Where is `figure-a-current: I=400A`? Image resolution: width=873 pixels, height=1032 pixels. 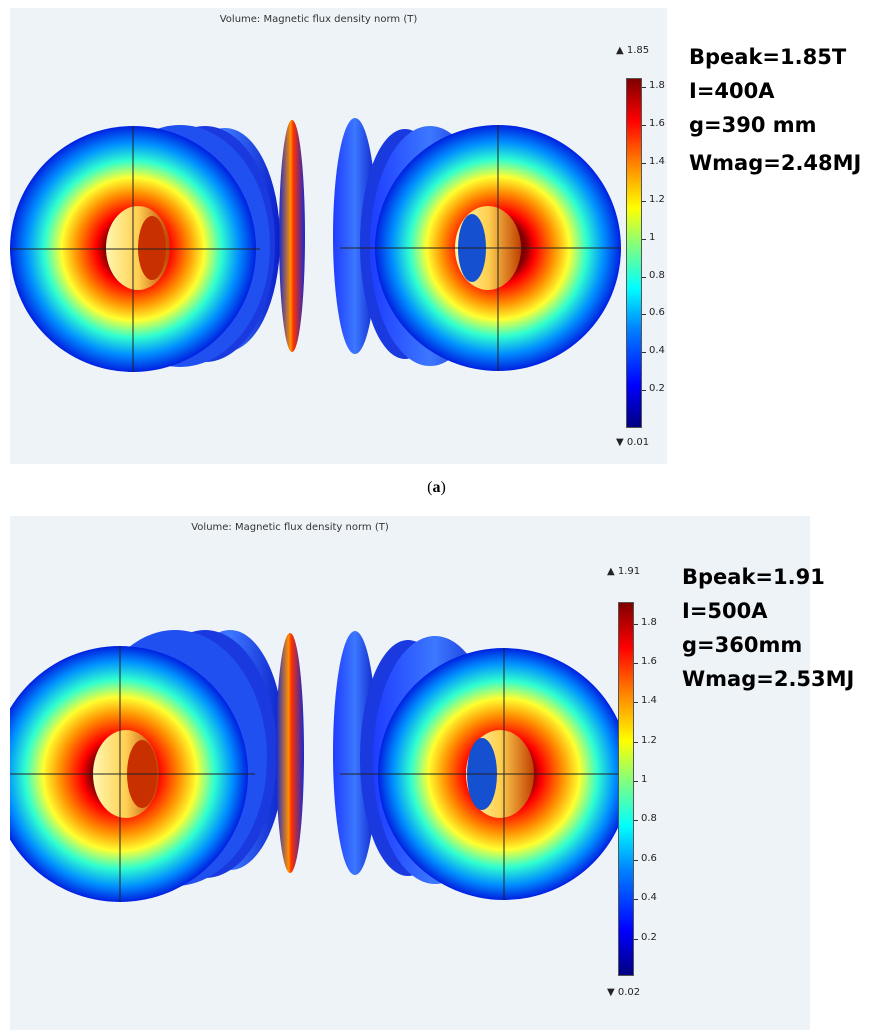 figure-a-current: I=400A is located at coordinates (732, 91).